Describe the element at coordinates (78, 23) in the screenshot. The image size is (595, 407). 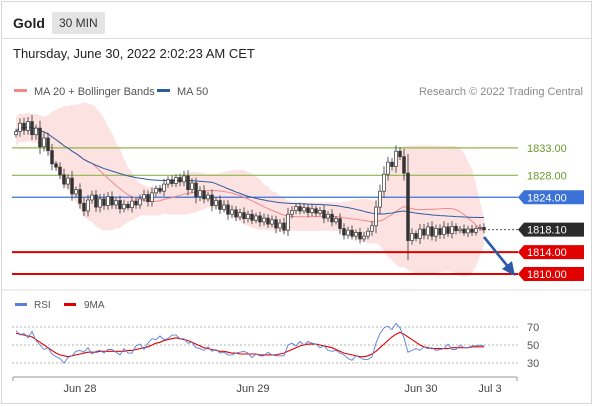
I see `timeframe-badge: 30 MIN` at that location.